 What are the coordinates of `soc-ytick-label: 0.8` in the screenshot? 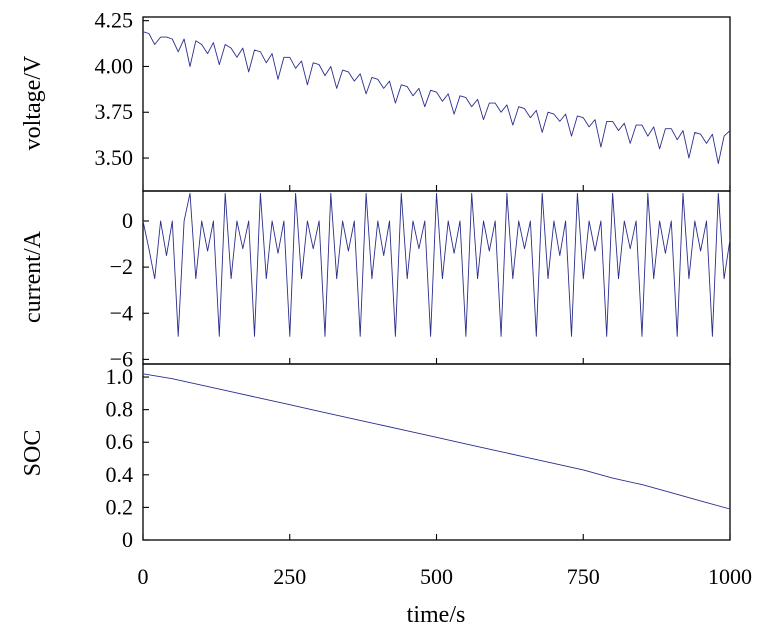 It's located at (120, 409).